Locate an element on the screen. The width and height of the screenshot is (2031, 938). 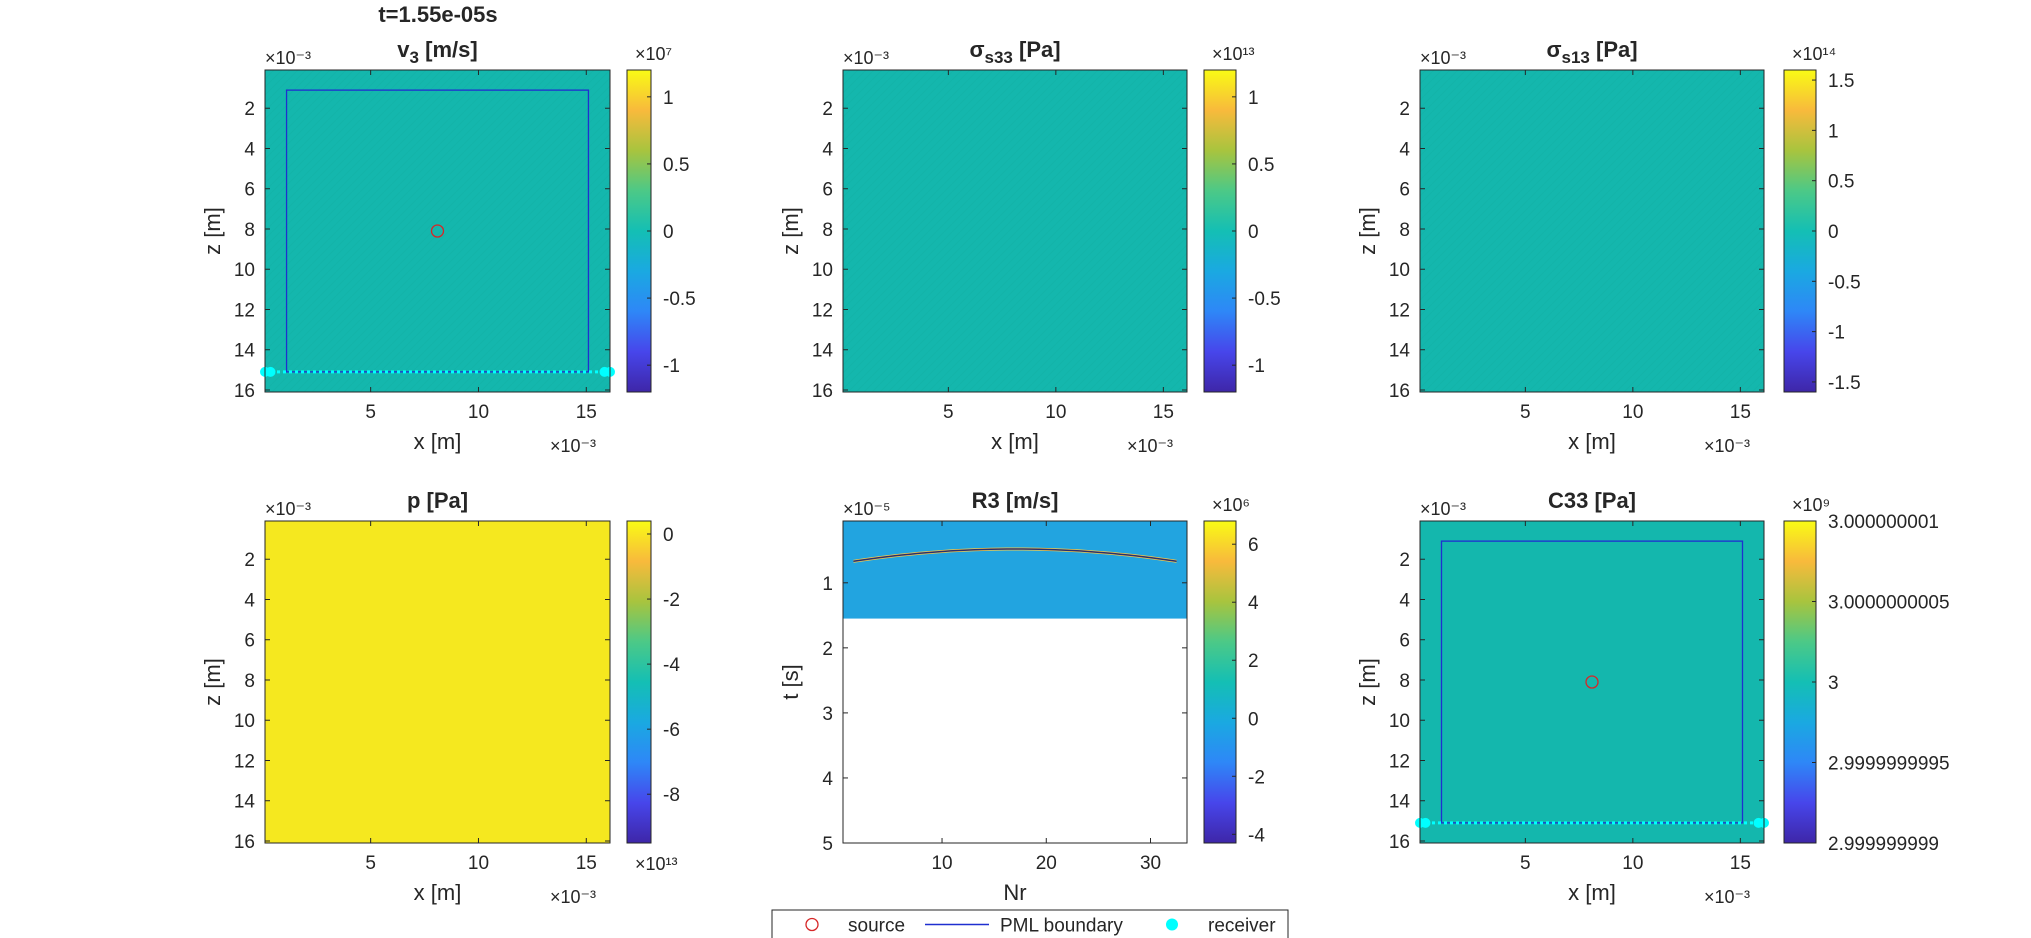
y-scale-label: ×10⁻⁵ is located at coordinates (867, 509).